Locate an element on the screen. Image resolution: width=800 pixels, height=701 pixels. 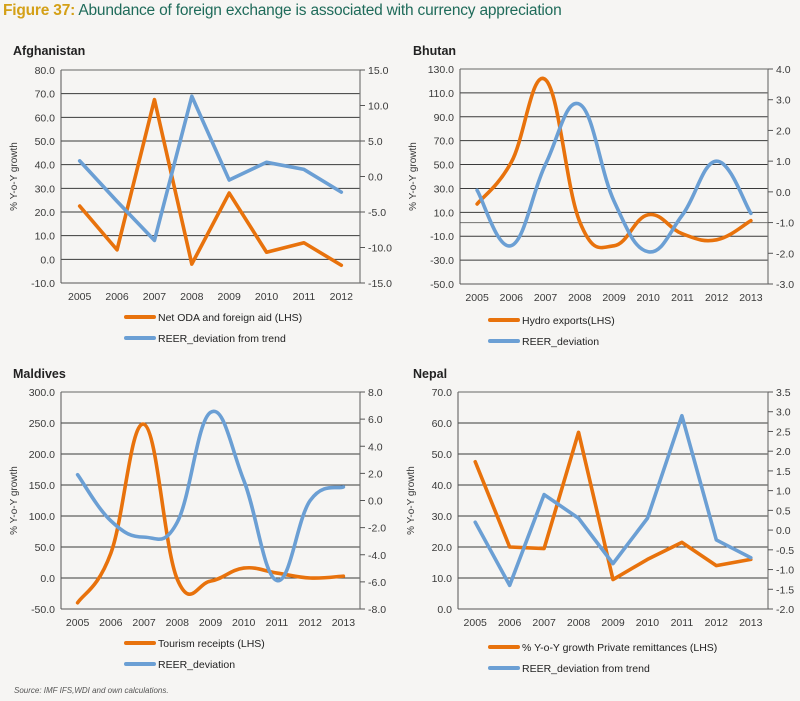
y-tick-label: 20.0 is located at coordinates (442, 548).